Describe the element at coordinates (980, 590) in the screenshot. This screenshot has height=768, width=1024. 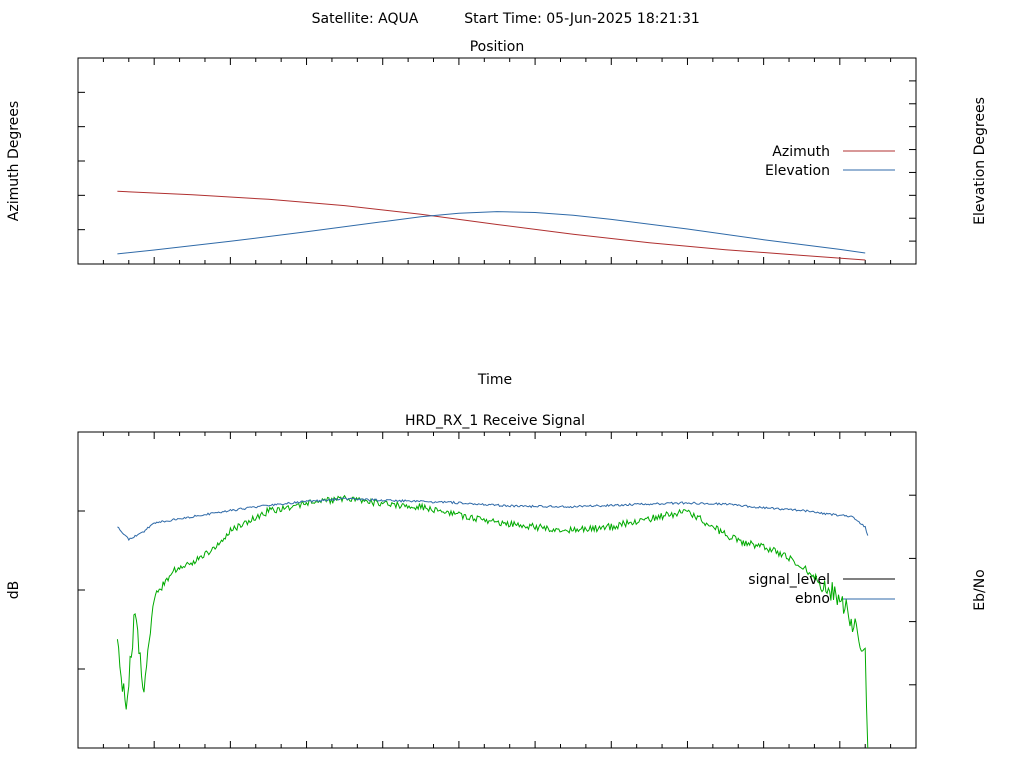
I see `signal-y2-axis-label: Eb/No` at that location.